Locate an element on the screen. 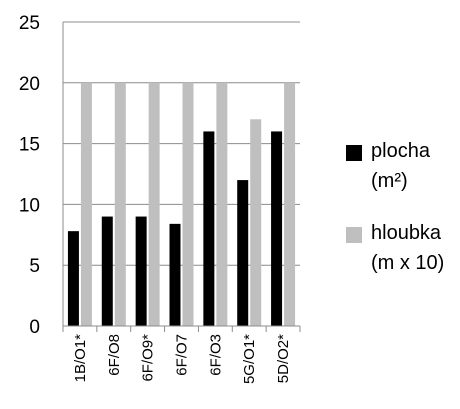  legend-label-line: hloubka is located at coordinates (406, 233).